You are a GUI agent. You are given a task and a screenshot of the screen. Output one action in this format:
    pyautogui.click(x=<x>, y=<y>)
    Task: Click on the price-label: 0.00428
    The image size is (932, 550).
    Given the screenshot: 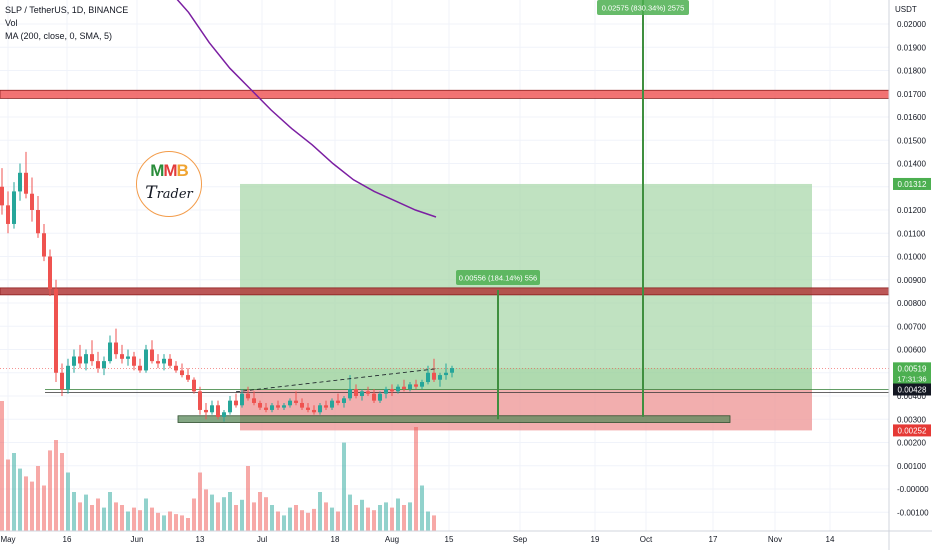 What is the action you would take?
    pyautogui.click(x=912, y=389)
    